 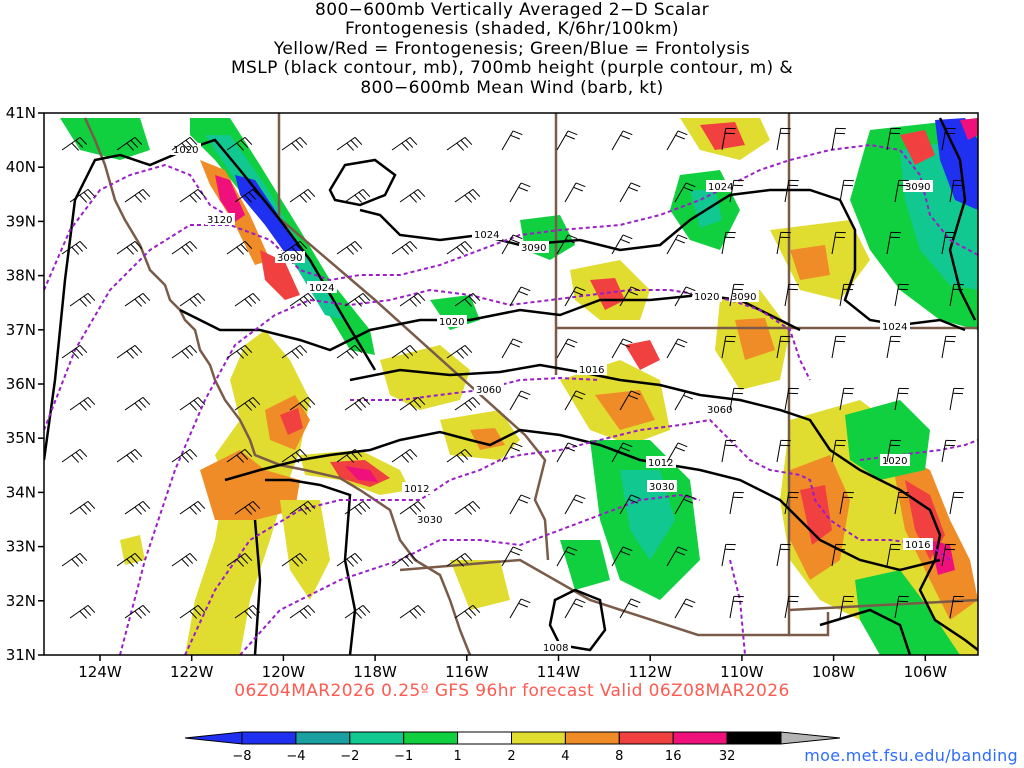 What do you see at coordinates (834, 672) in the screenshot?
I see `lon-label: 108W` at bounding box center [834, 672].